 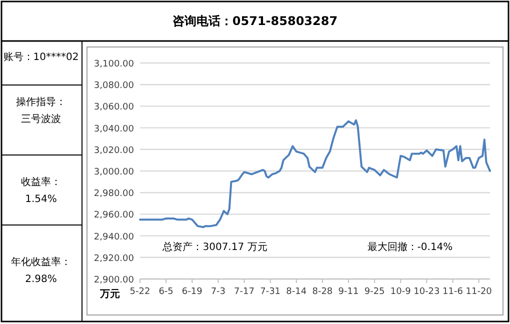 I want to click on text: 年化收益率：, so click(x=41, y=262).